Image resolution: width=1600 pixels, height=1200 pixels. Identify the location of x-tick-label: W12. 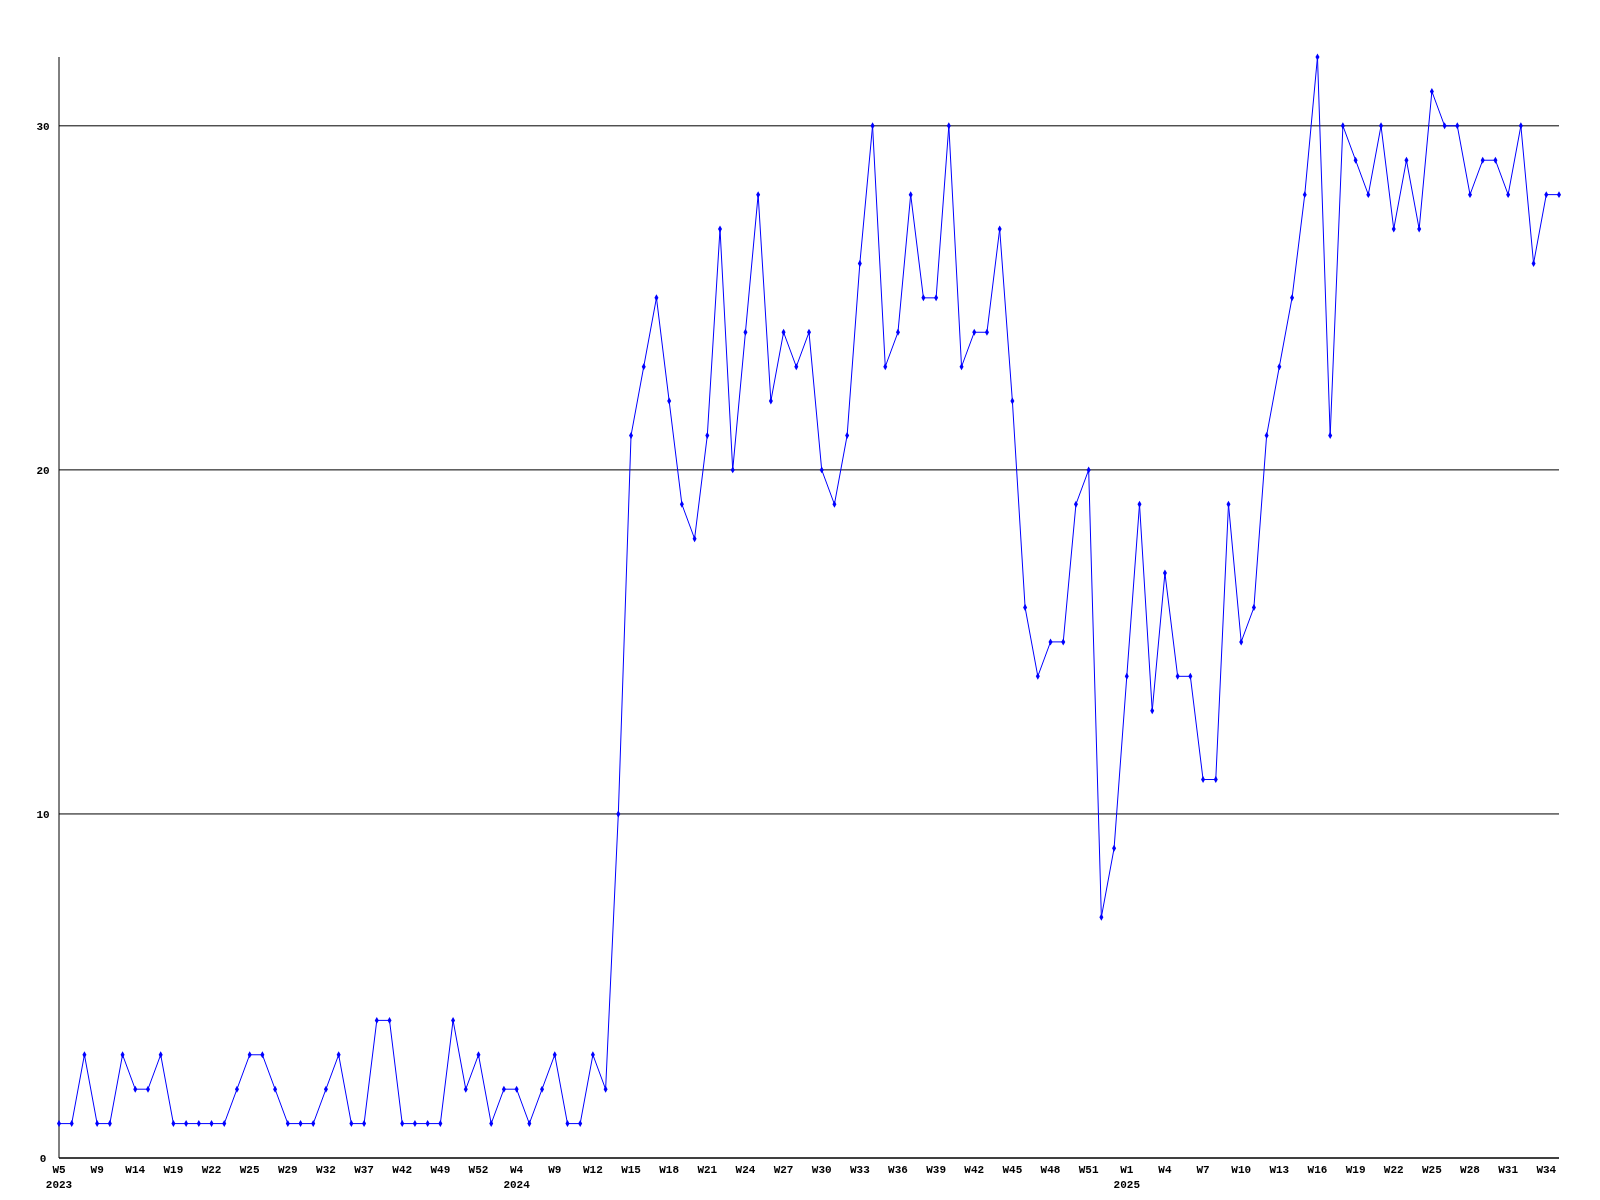
(592, 1170).